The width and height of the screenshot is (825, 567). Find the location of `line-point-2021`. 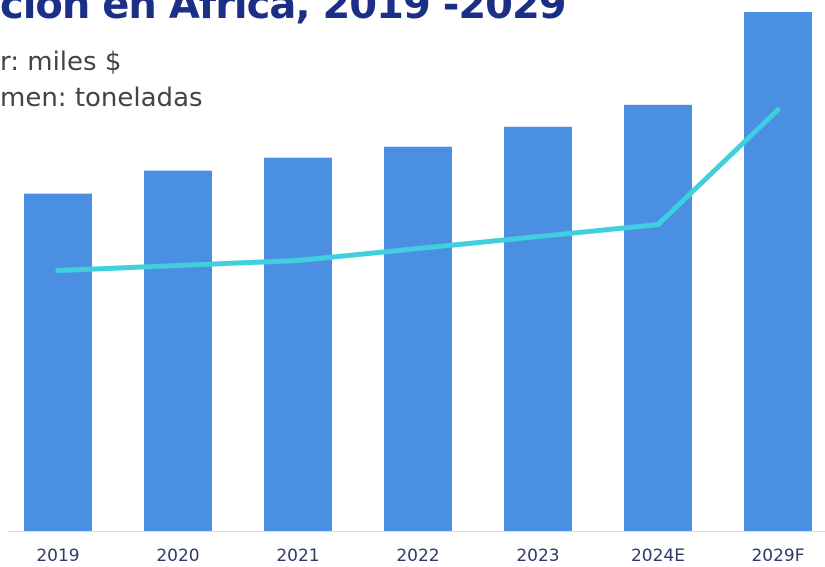

line-point-2021 is located at coordinates (298, 261).